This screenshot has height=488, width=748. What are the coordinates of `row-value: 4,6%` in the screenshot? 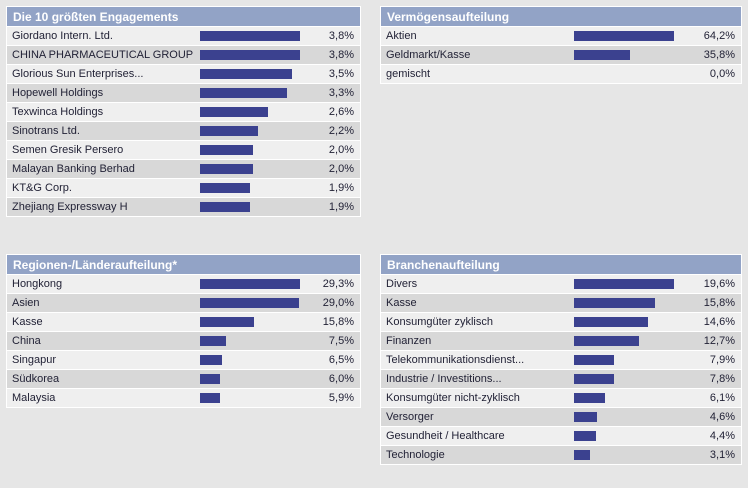 It's located at (722, 417).